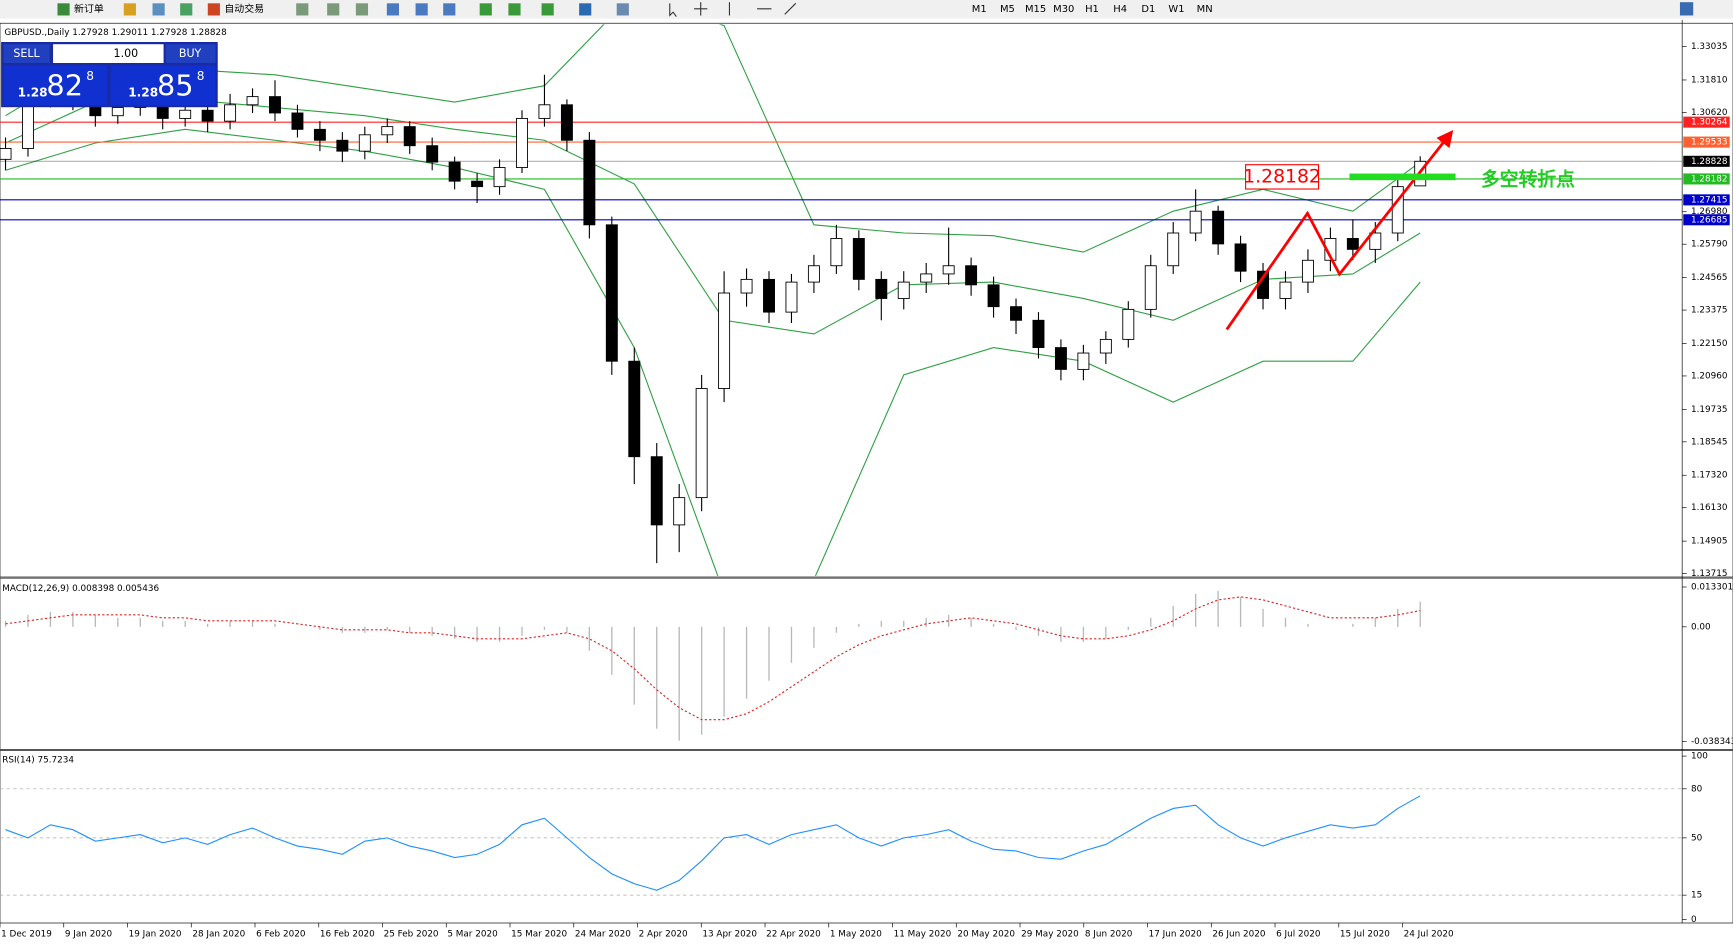  Describe the element at coordinates (38, 760) in the screenshot. I see `rsi-header: RSI(14) 75.7234` at that location.